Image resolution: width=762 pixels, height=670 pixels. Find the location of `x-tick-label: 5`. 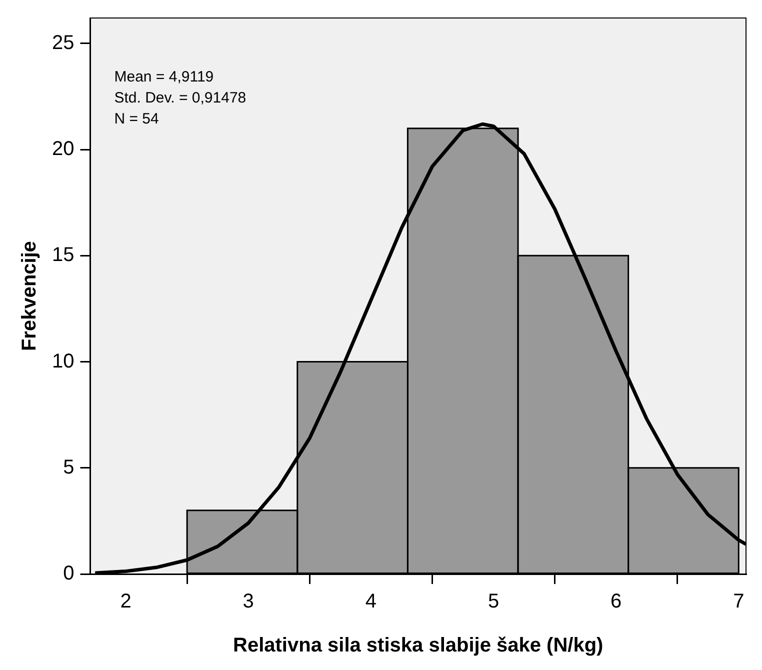

x-tick-label: 5 is located at coordinates (494, 601).